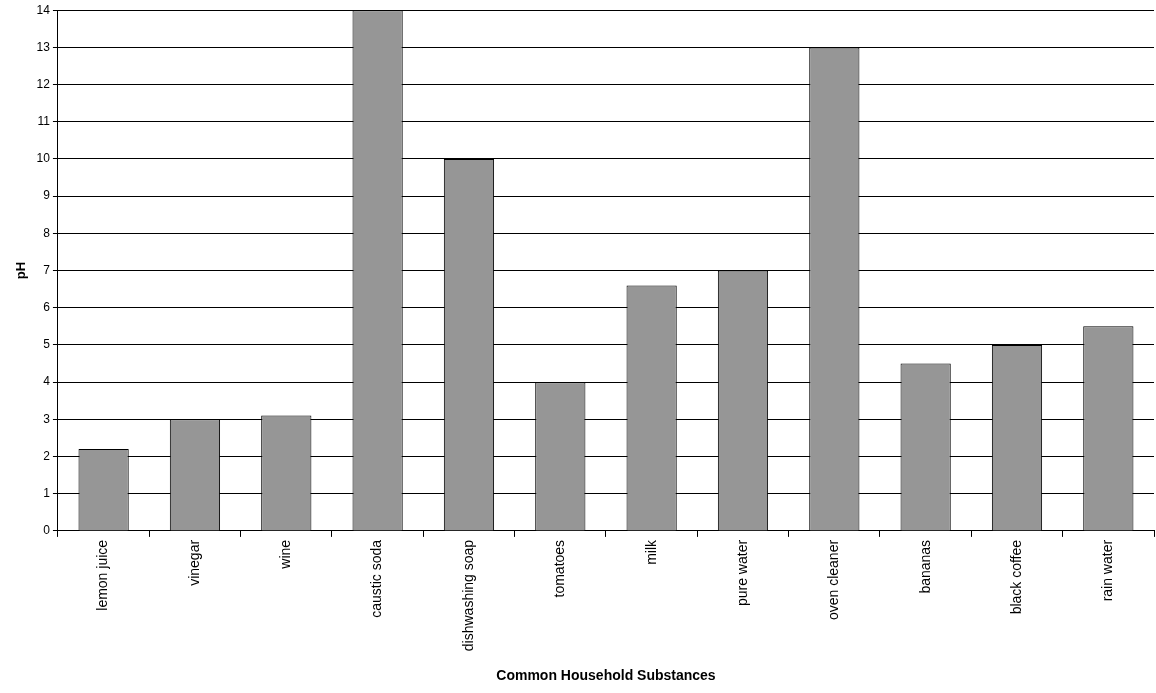  Describe the element at coordinates (833, 580) in the screenshot. I see `x-tick-label: oven cleaner` at that location.